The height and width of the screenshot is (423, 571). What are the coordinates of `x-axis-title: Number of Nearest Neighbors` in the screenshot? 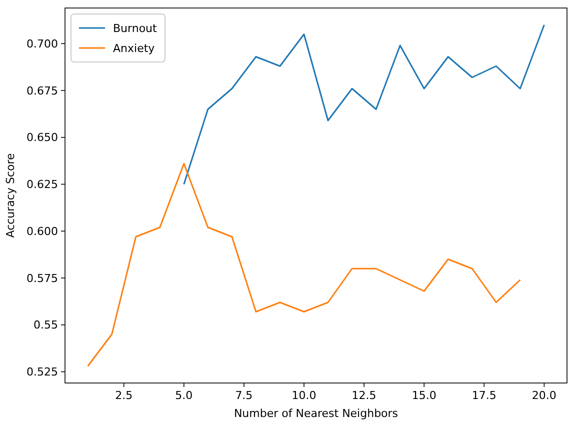 It's located at (316, 413).